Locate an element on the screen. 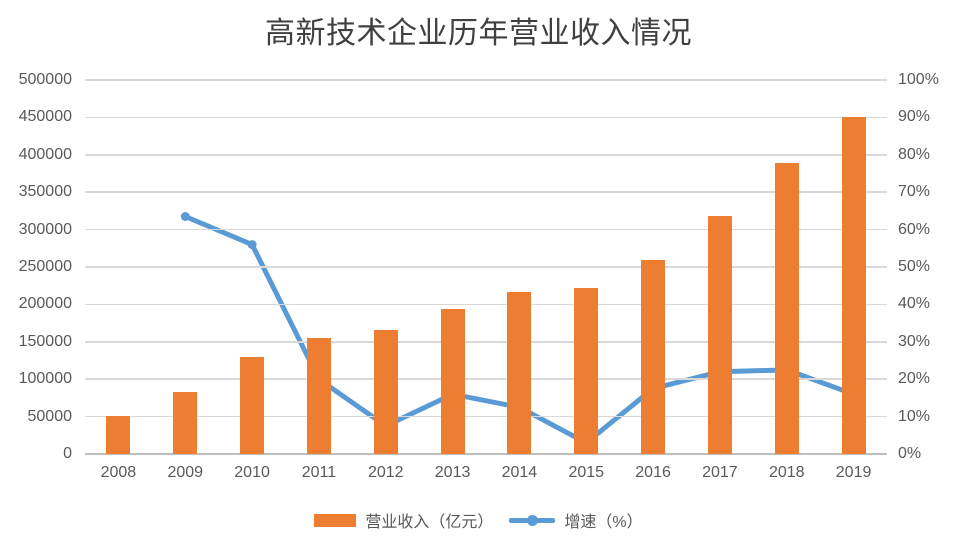 The height and width of the screenshot is (552, 957). x-axis-tick: 2018 is located at coordinates (786, 472).